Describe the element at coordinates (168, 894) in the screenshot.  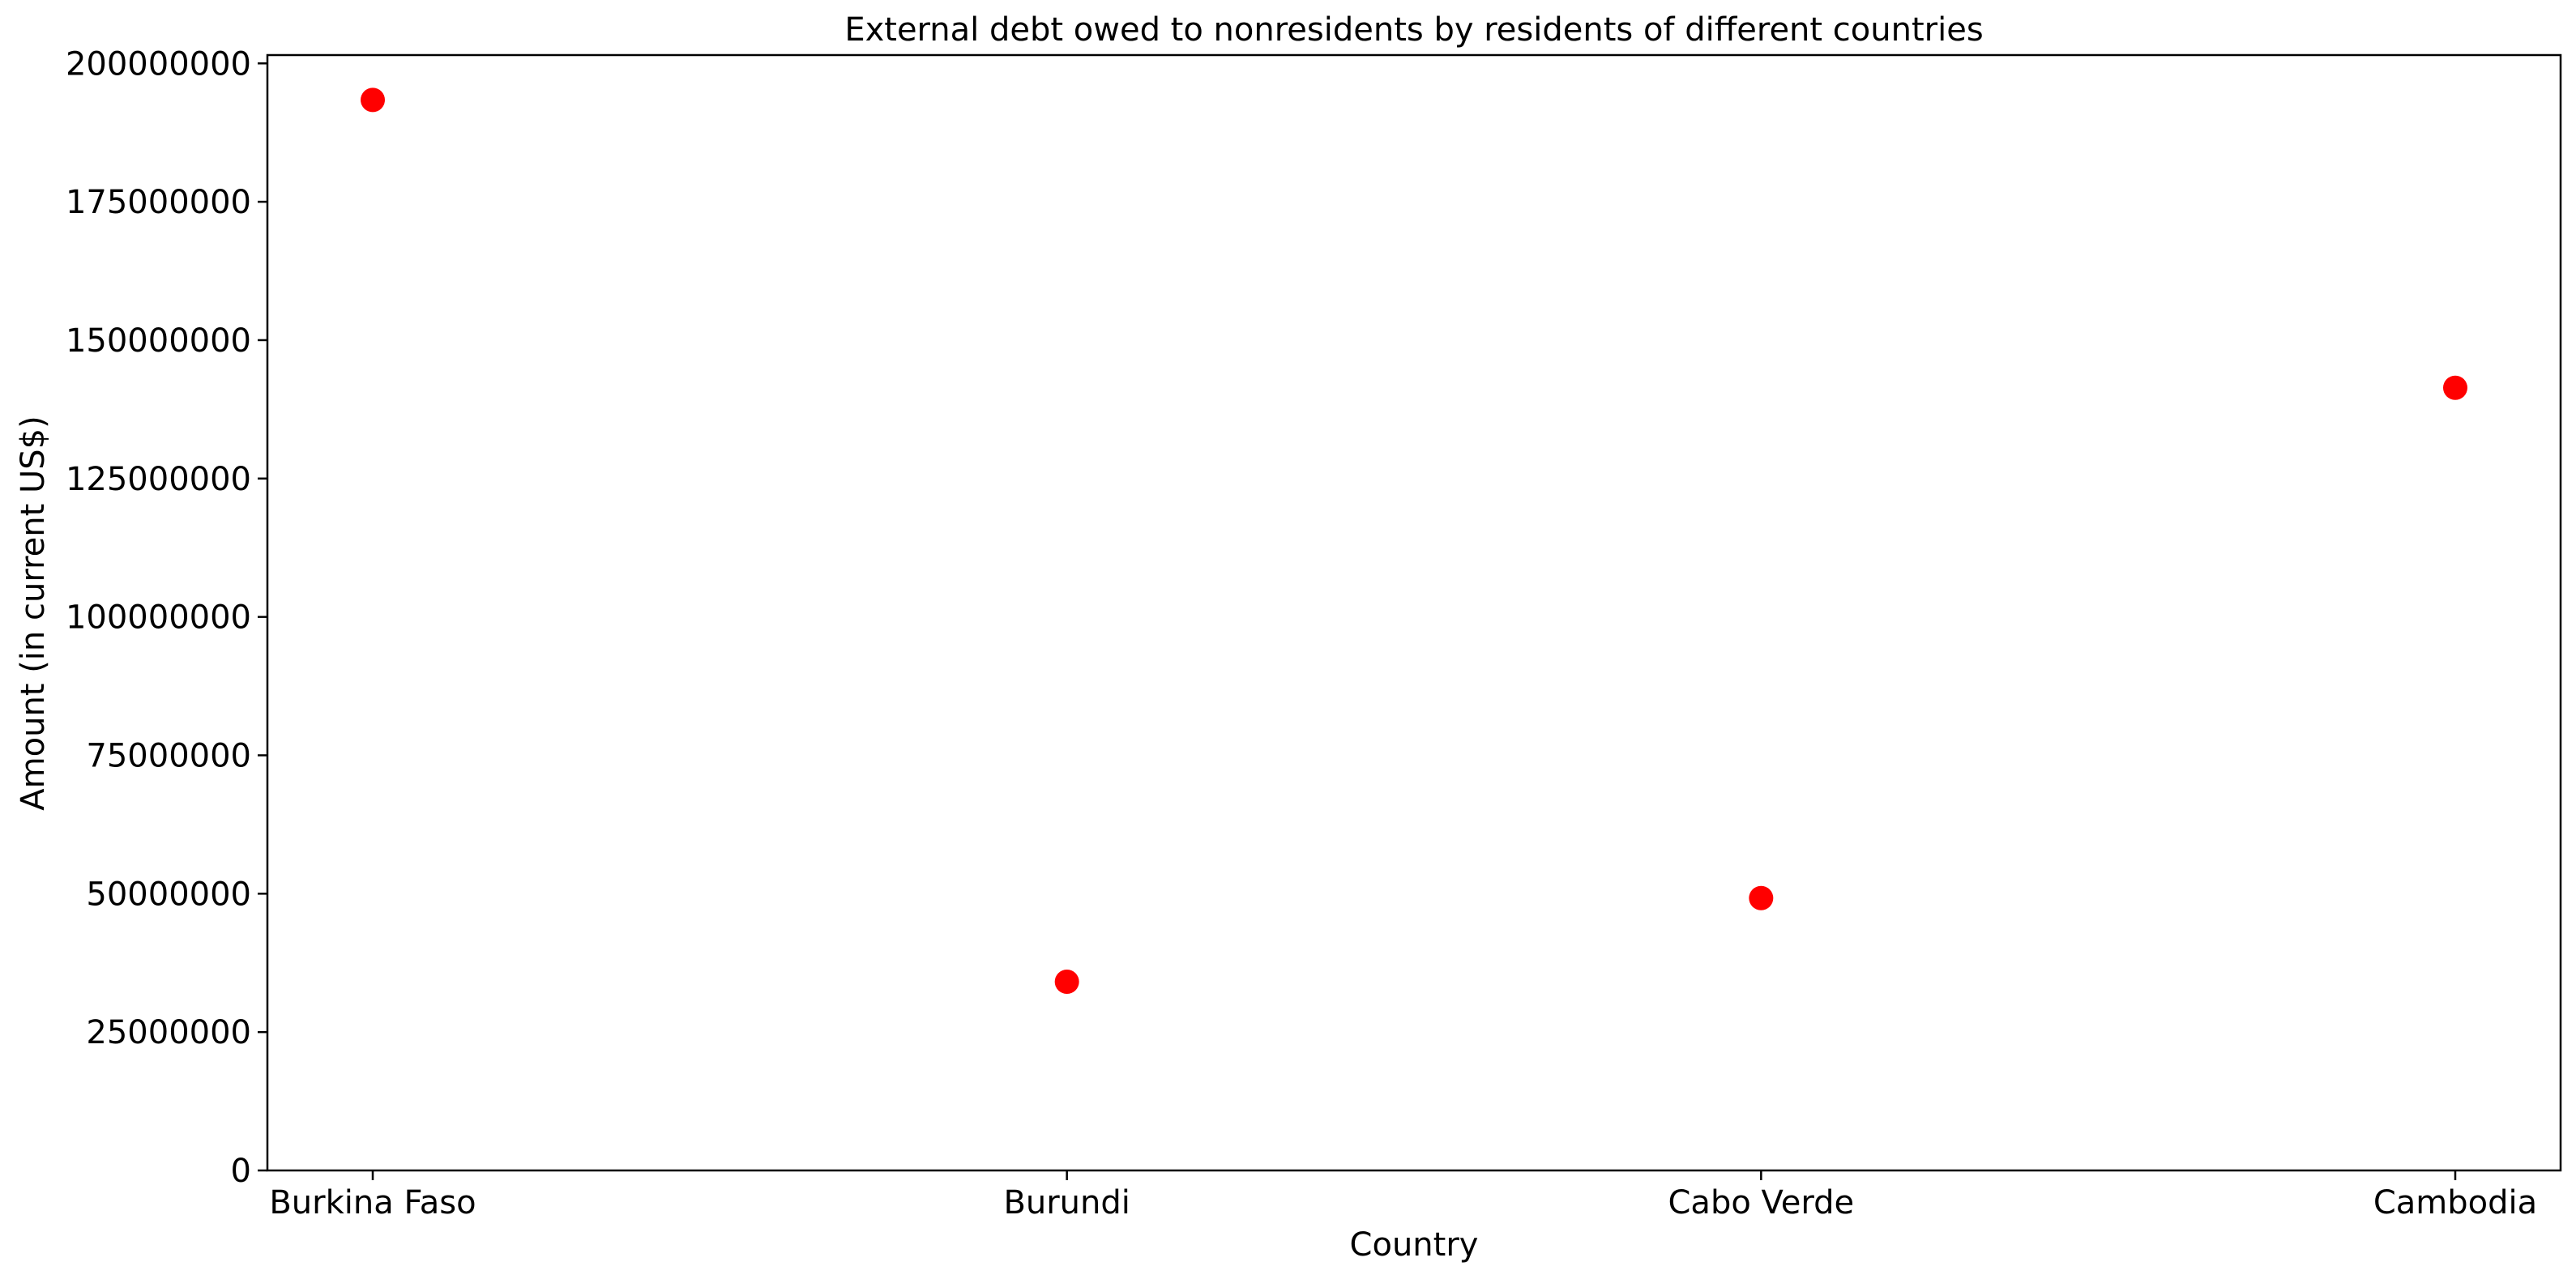
I see `y-tick-label: 50000000` at that location.